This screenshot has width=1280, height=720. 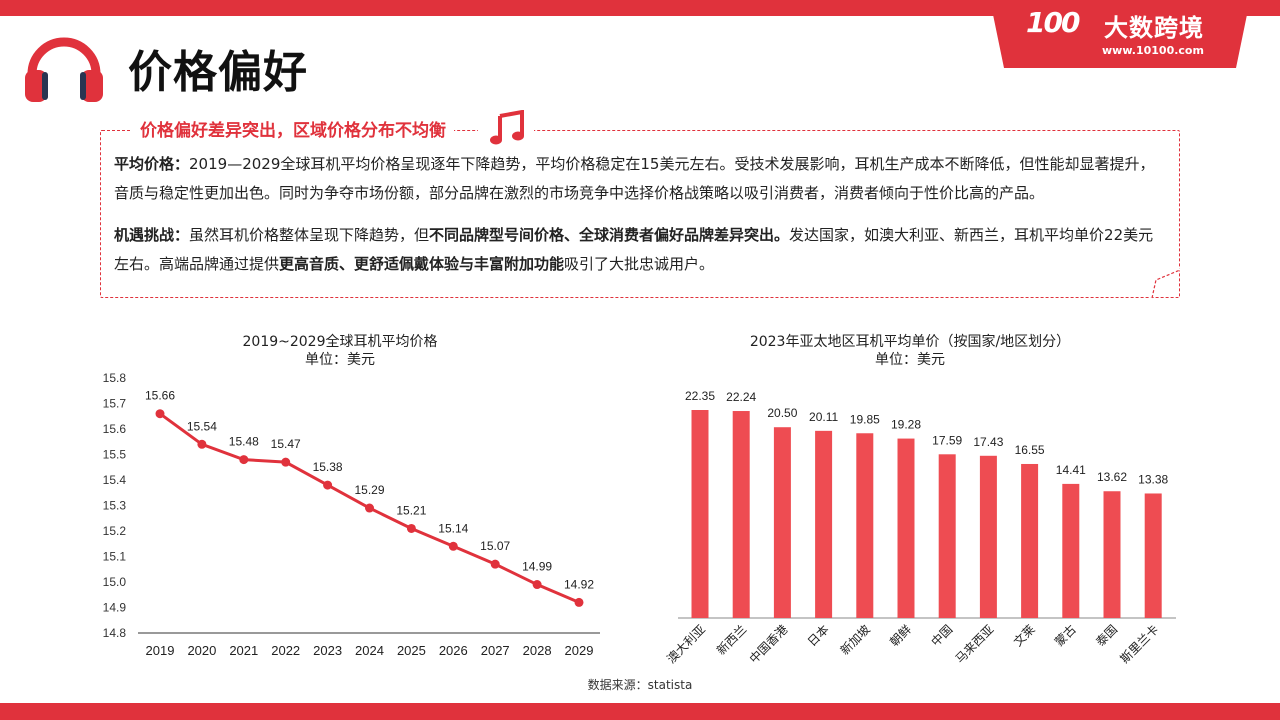 What do you see at coordinates (115, 506) in the screenshot?
I see `y-tick-label: 15.3` at bounding box center [115, 506].